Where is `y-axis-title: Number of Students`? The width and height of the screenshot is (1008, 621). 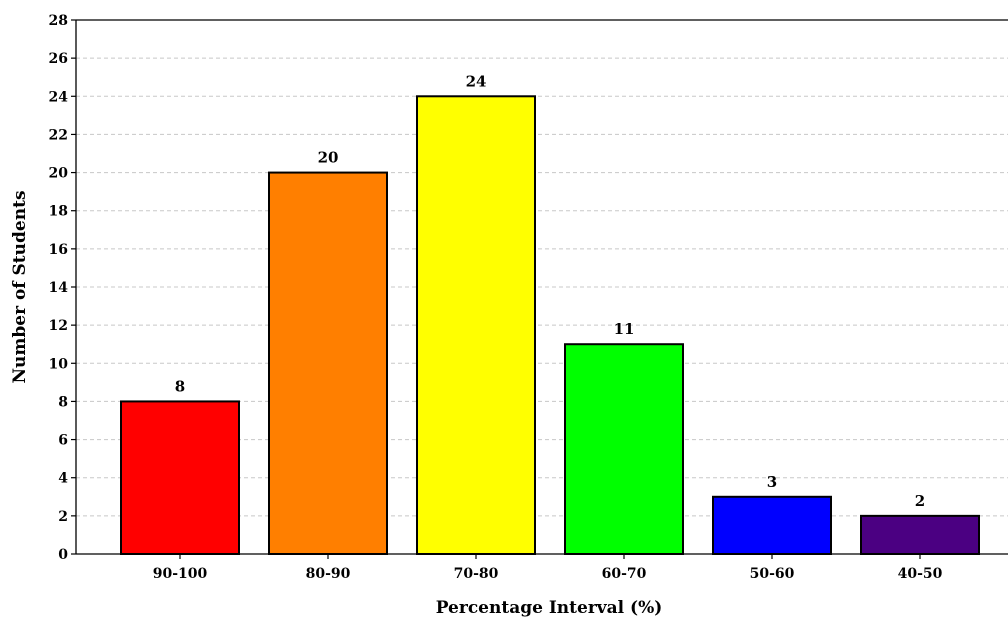 y-axis-title: Number of Students is located at coordinates (20, 286).